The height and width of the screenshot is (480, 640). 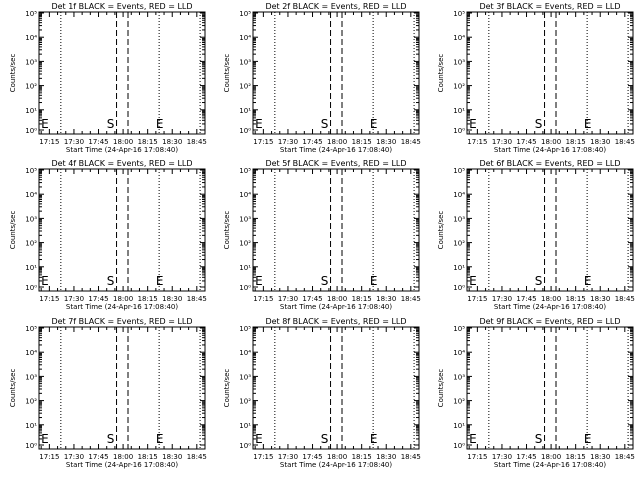 What do you see at coordinates (549, 163) in the screenshot?
I see `chart-title: Det 6f BLACK = Events, RED = LLD` at bounding box center [549, 163].